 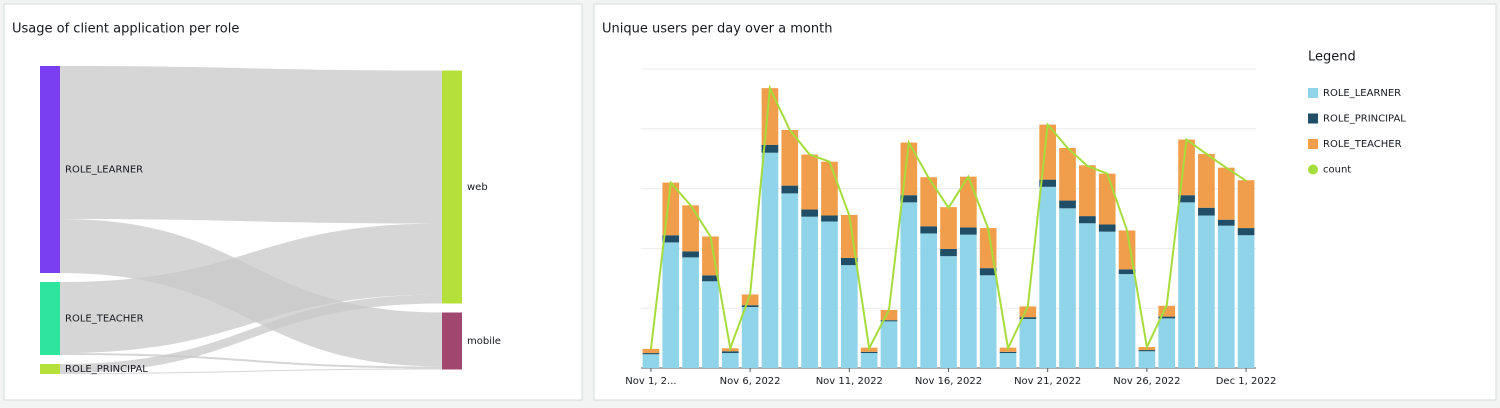 I want to click on chart-title: Usage of client application per role, so click(x=125, y=29).